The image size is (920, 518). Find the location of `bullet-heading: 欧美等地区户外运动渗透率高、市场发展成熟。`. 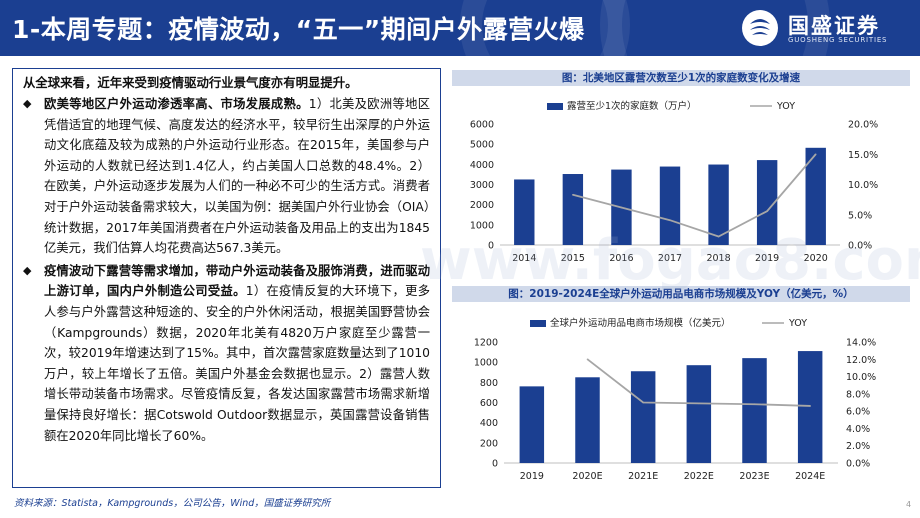

bullet-heading: 欧美等地区户外运动渗透率高、市场发展成熟。 is located at coordinates (176, 104).